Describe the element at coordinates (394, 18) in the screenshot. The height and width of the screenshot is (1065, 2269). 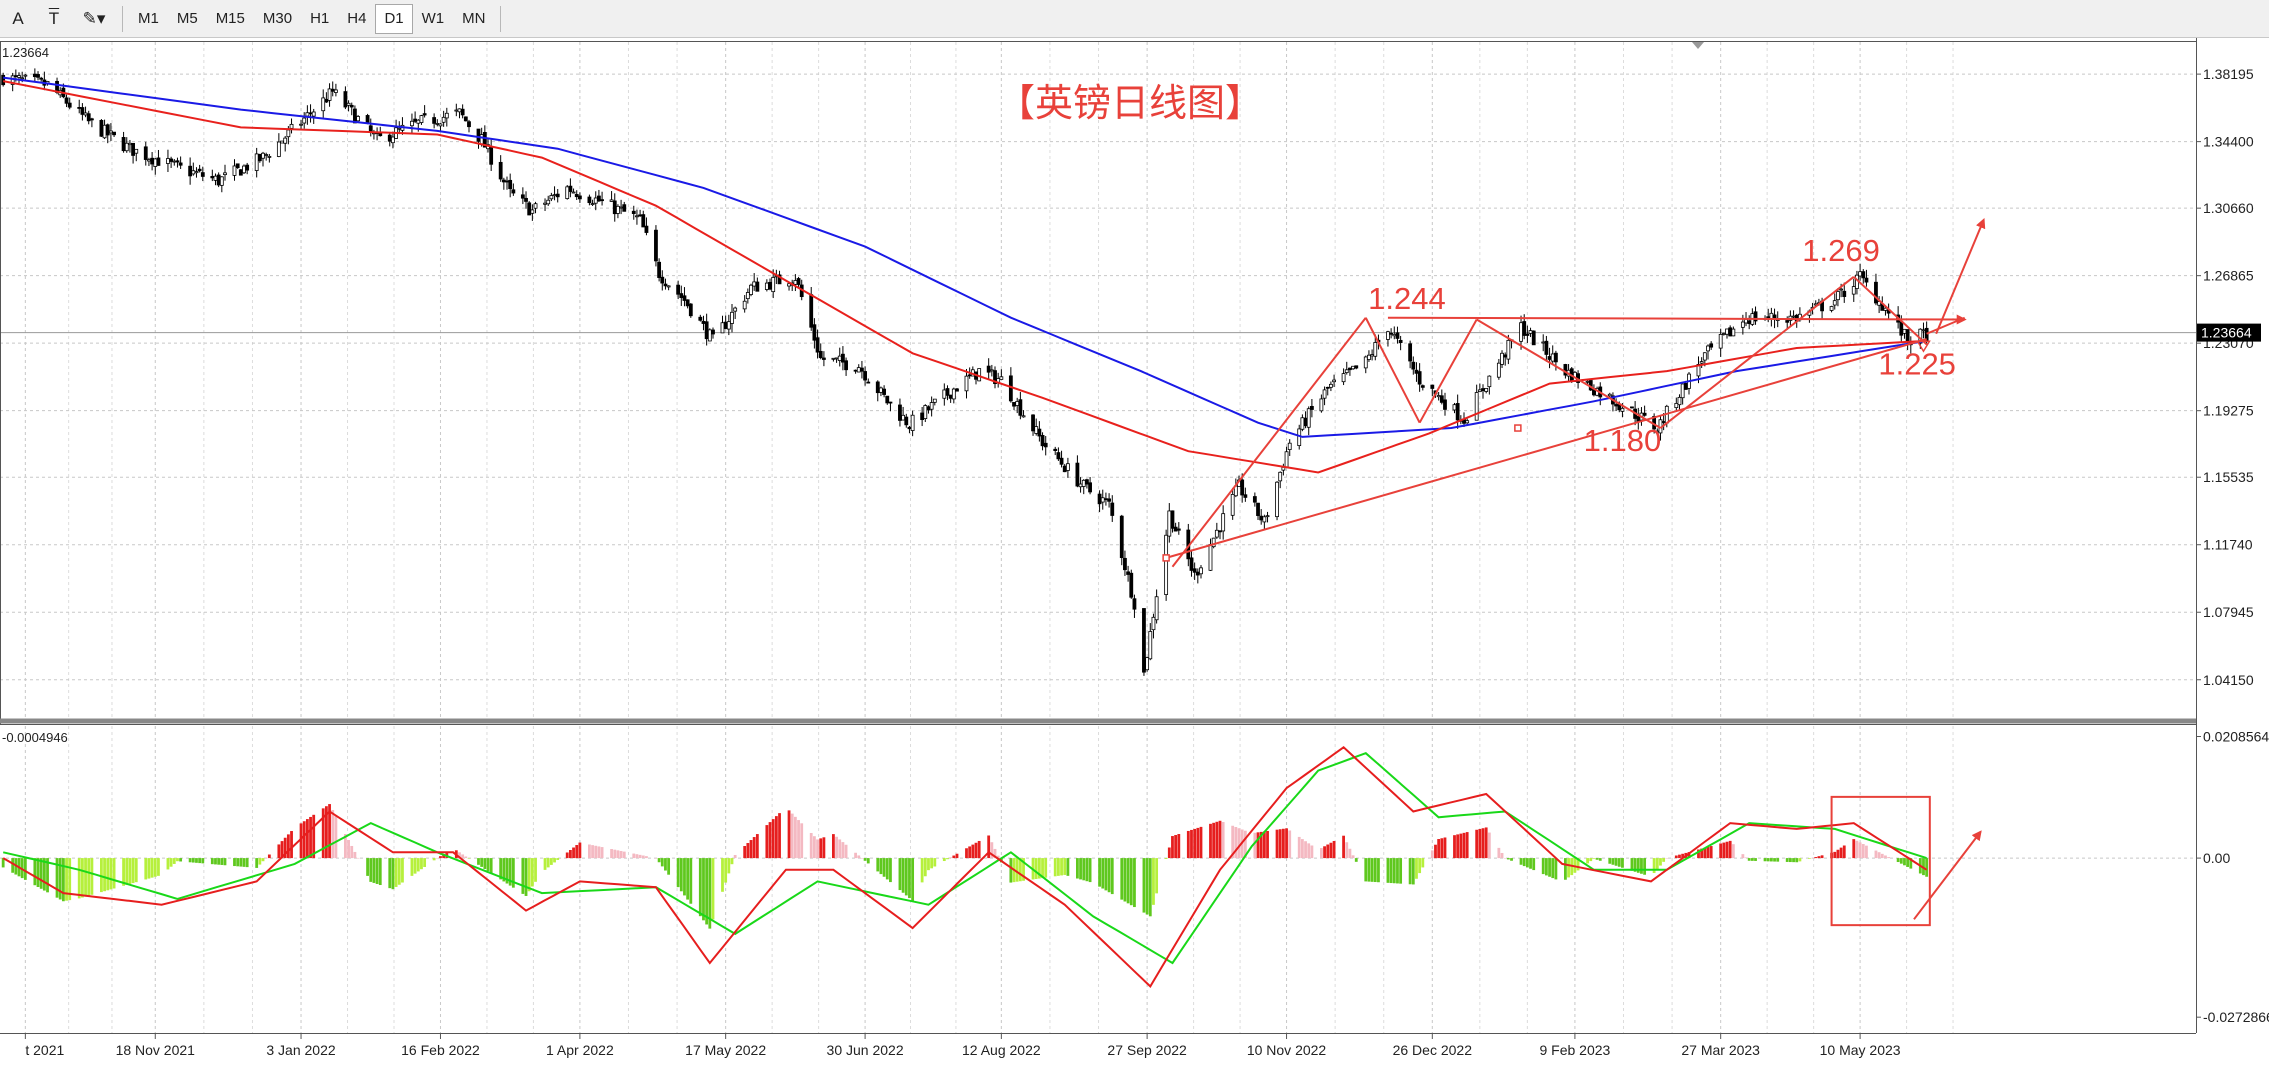
I see `timeframe-d1-button: D1` at that location.